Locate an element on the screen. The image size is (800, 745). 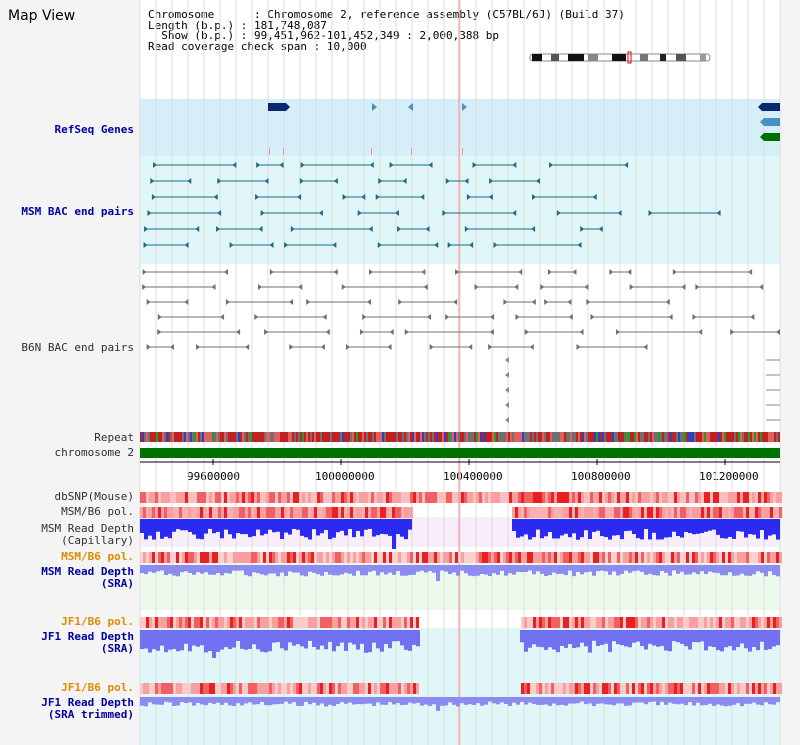
track-label-refseq-genes: RefSeq Genes is located at coordinates (94, 129).